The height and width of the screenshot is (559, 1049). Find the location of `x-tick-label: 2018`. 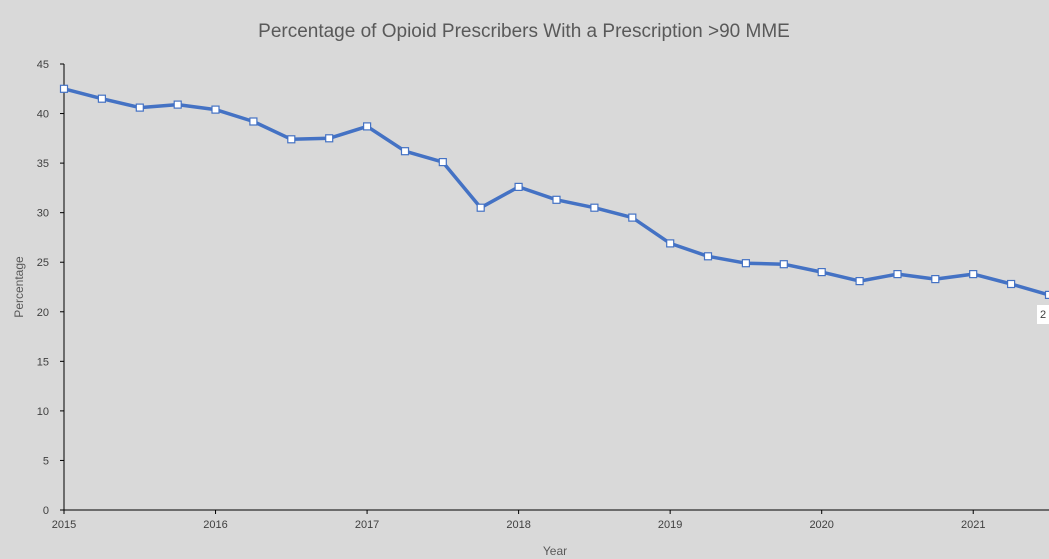

x-tick-label: 2018 is located at coordinates (518, 525).